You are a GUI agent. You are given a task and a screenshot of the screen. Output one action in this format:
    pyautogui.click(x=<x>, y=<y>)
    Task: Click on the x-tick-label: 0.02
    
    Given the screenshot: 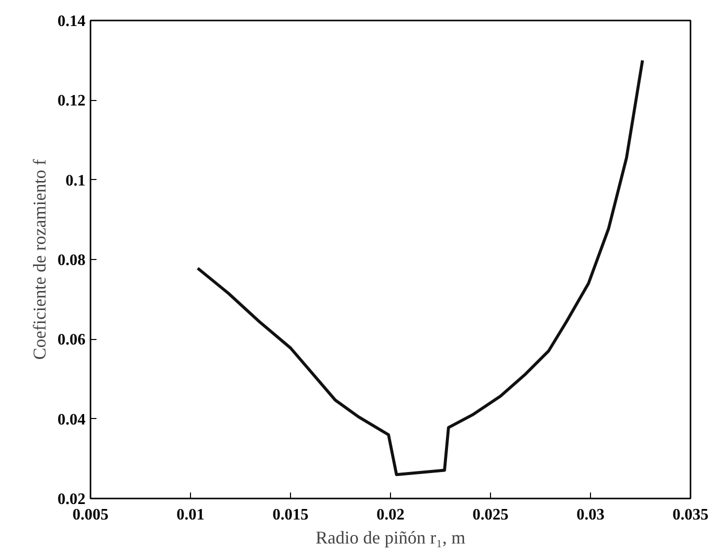 What is the action you would take?
    pyautogui.click(x=390, y=515)
    